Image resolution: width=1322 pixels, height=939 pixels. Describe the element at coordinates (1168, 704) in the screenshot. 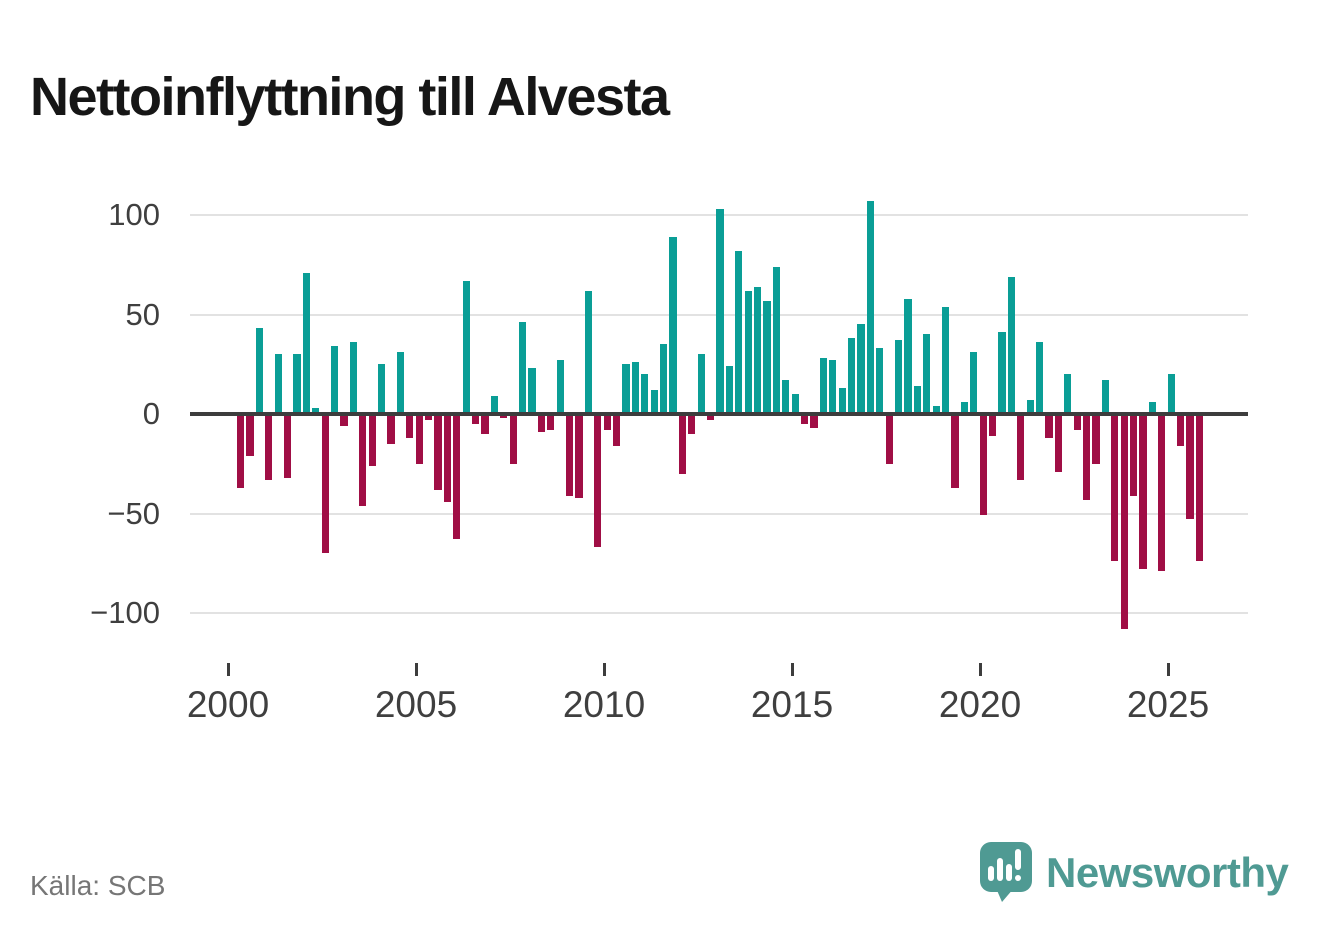

I see `x-axis-label: 2025` at that location.